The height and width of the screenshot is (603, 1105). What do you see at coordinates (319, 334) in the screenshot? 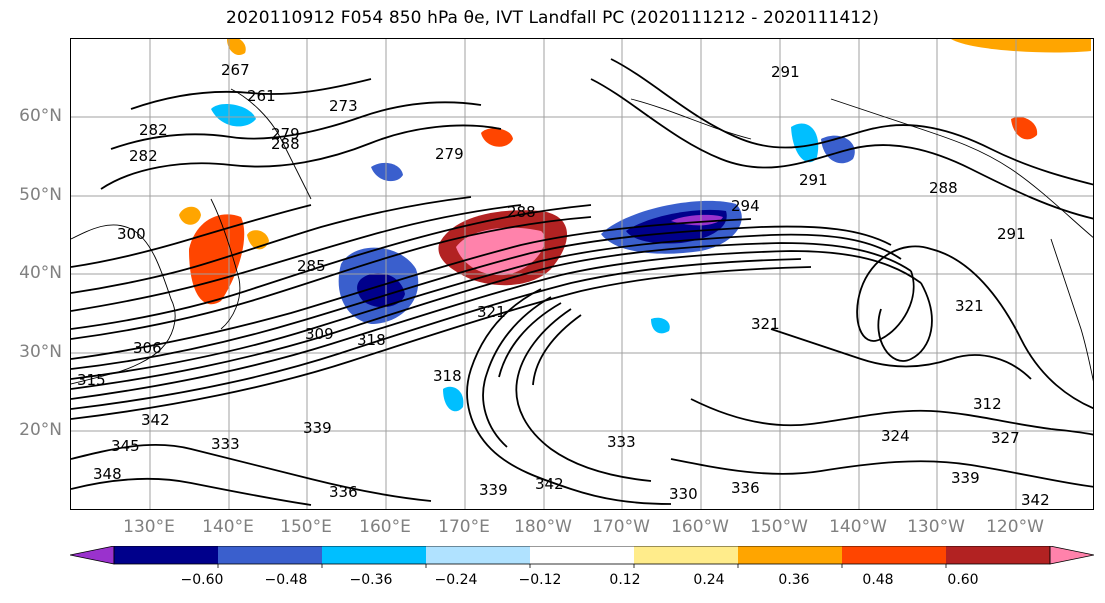
I see `contour-label: 309` at bounding box center [319, 334].